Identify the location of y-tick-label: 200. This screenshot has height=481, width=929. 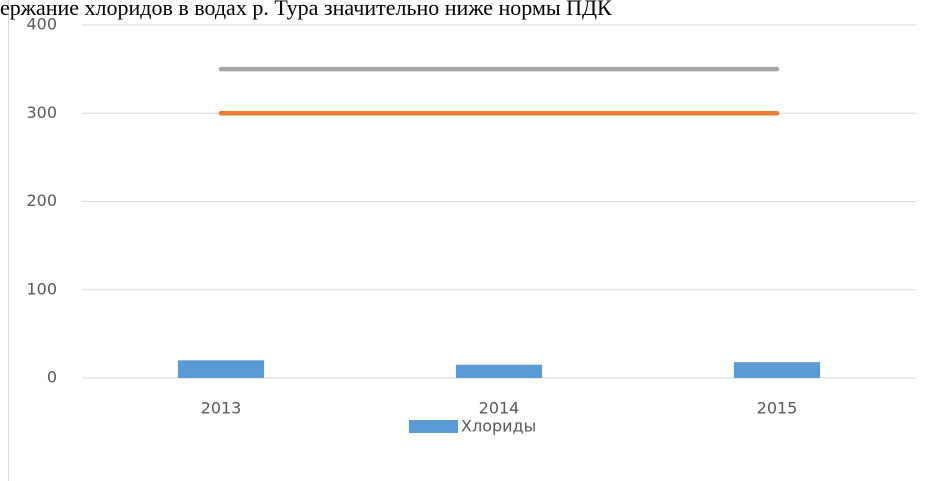
(41, 200).